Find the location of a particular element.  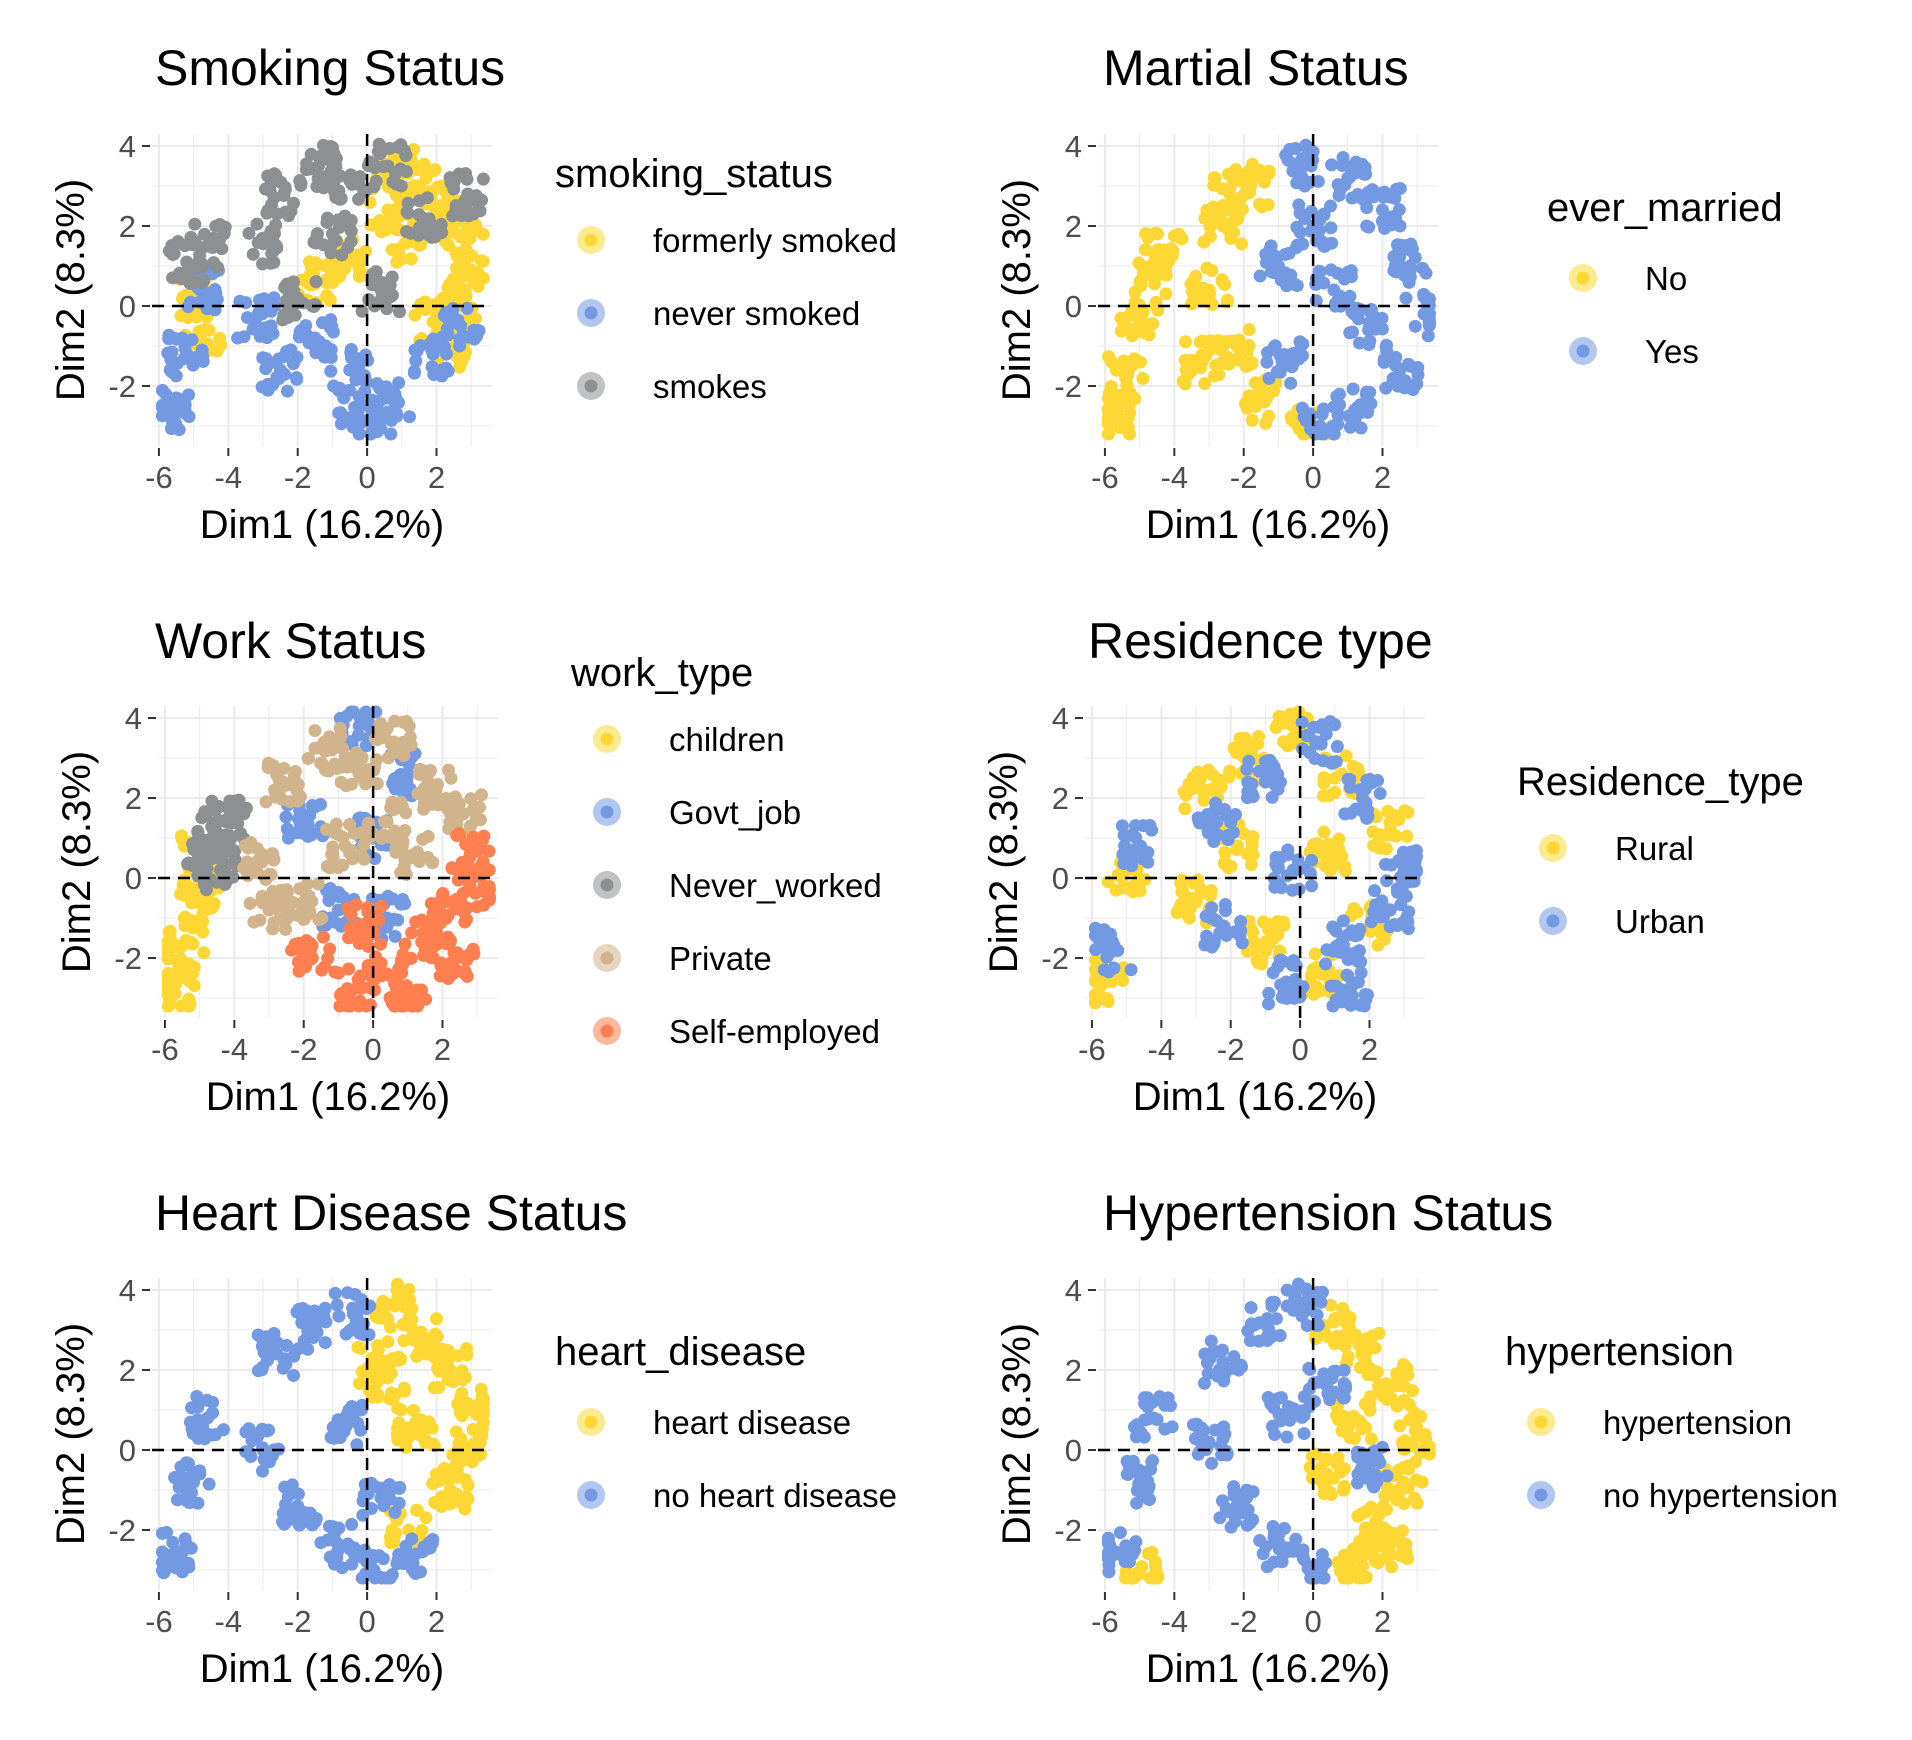

y-tick-label: -2 is located at coordinates (122, 1530).